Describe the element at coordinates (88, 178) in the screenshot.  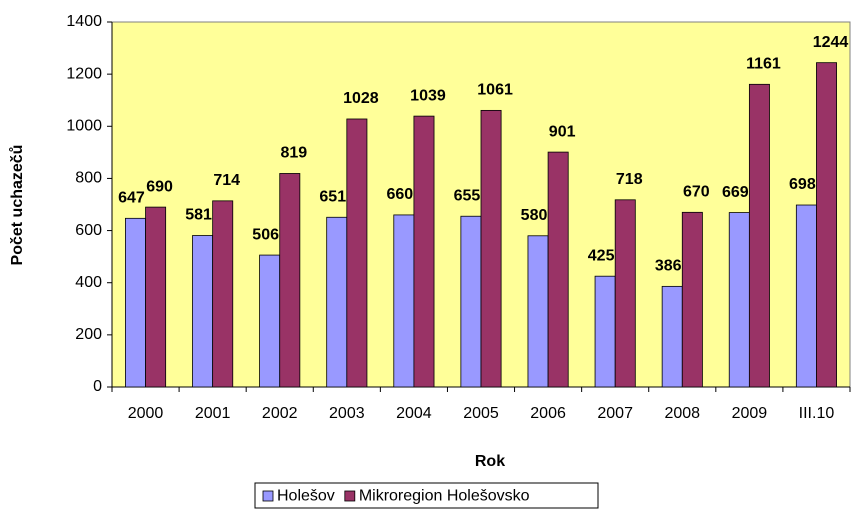
I see `y-tick-label: 800` at that location.